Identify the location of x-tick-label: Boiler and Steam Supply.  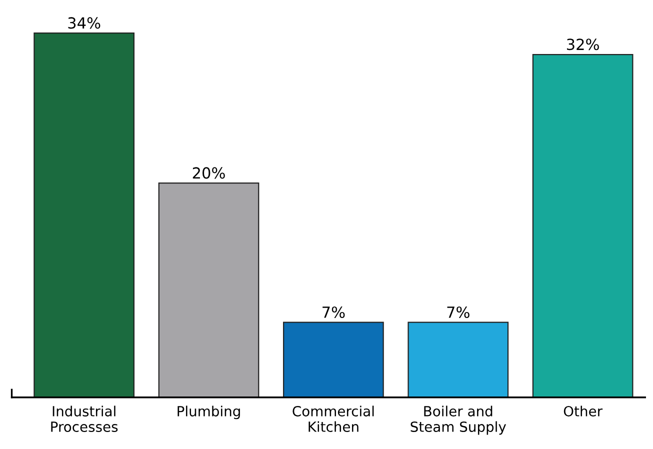
(458, 420).